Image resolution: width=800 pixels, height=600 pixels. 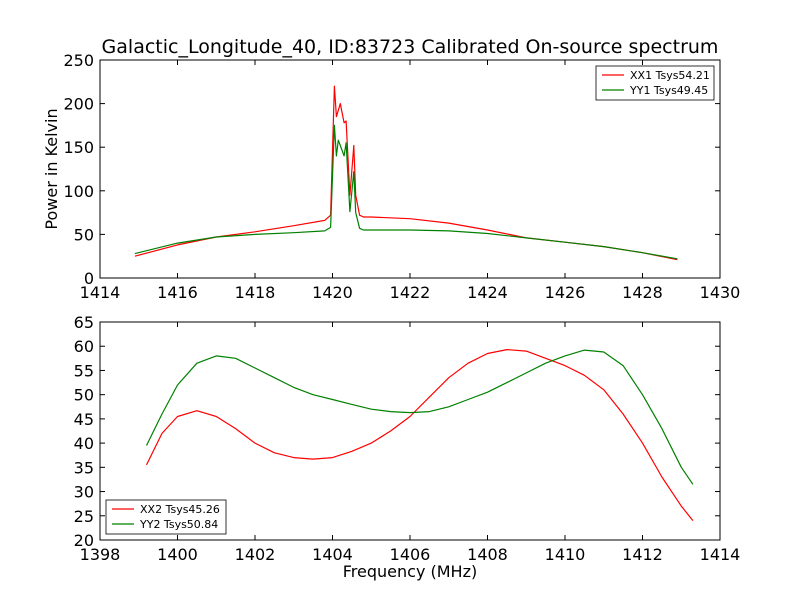 I want to click on y-tick-label: 55, so click(x=84, y=370).